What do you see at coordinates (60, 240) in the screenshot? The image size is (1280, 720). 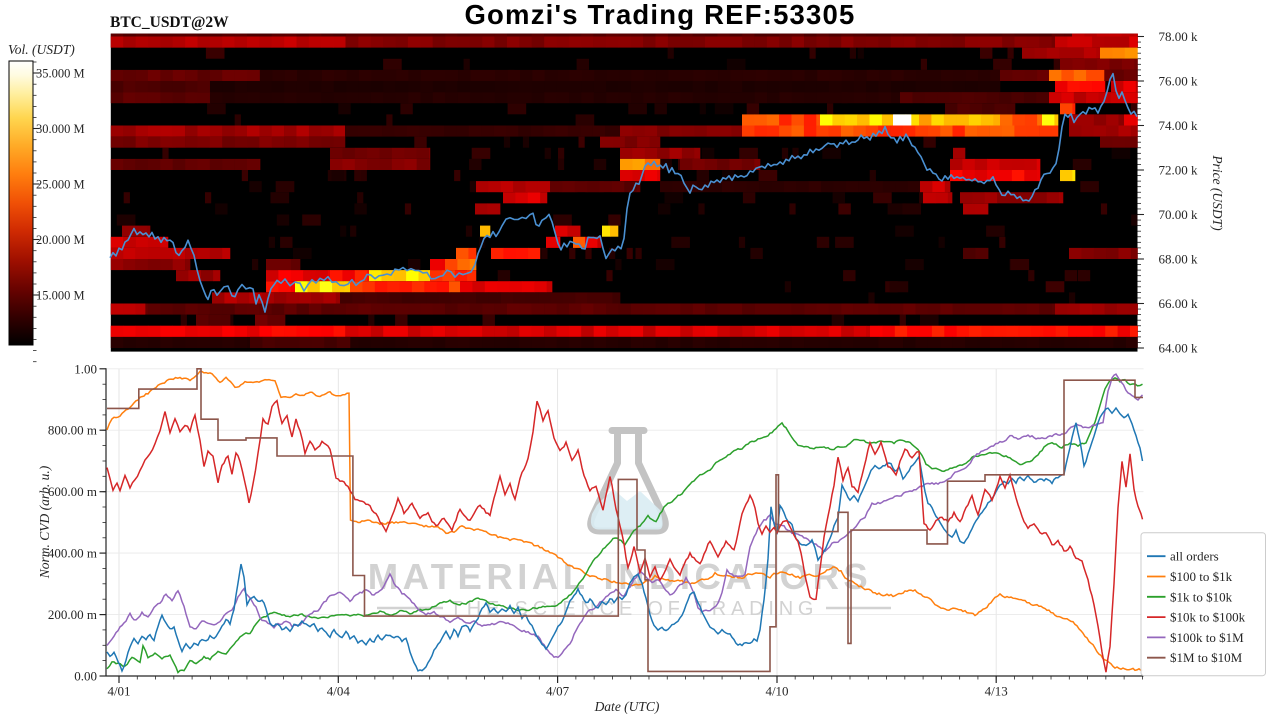 I see `svg-text: 20.000 M` at bounding box center [60, 240].